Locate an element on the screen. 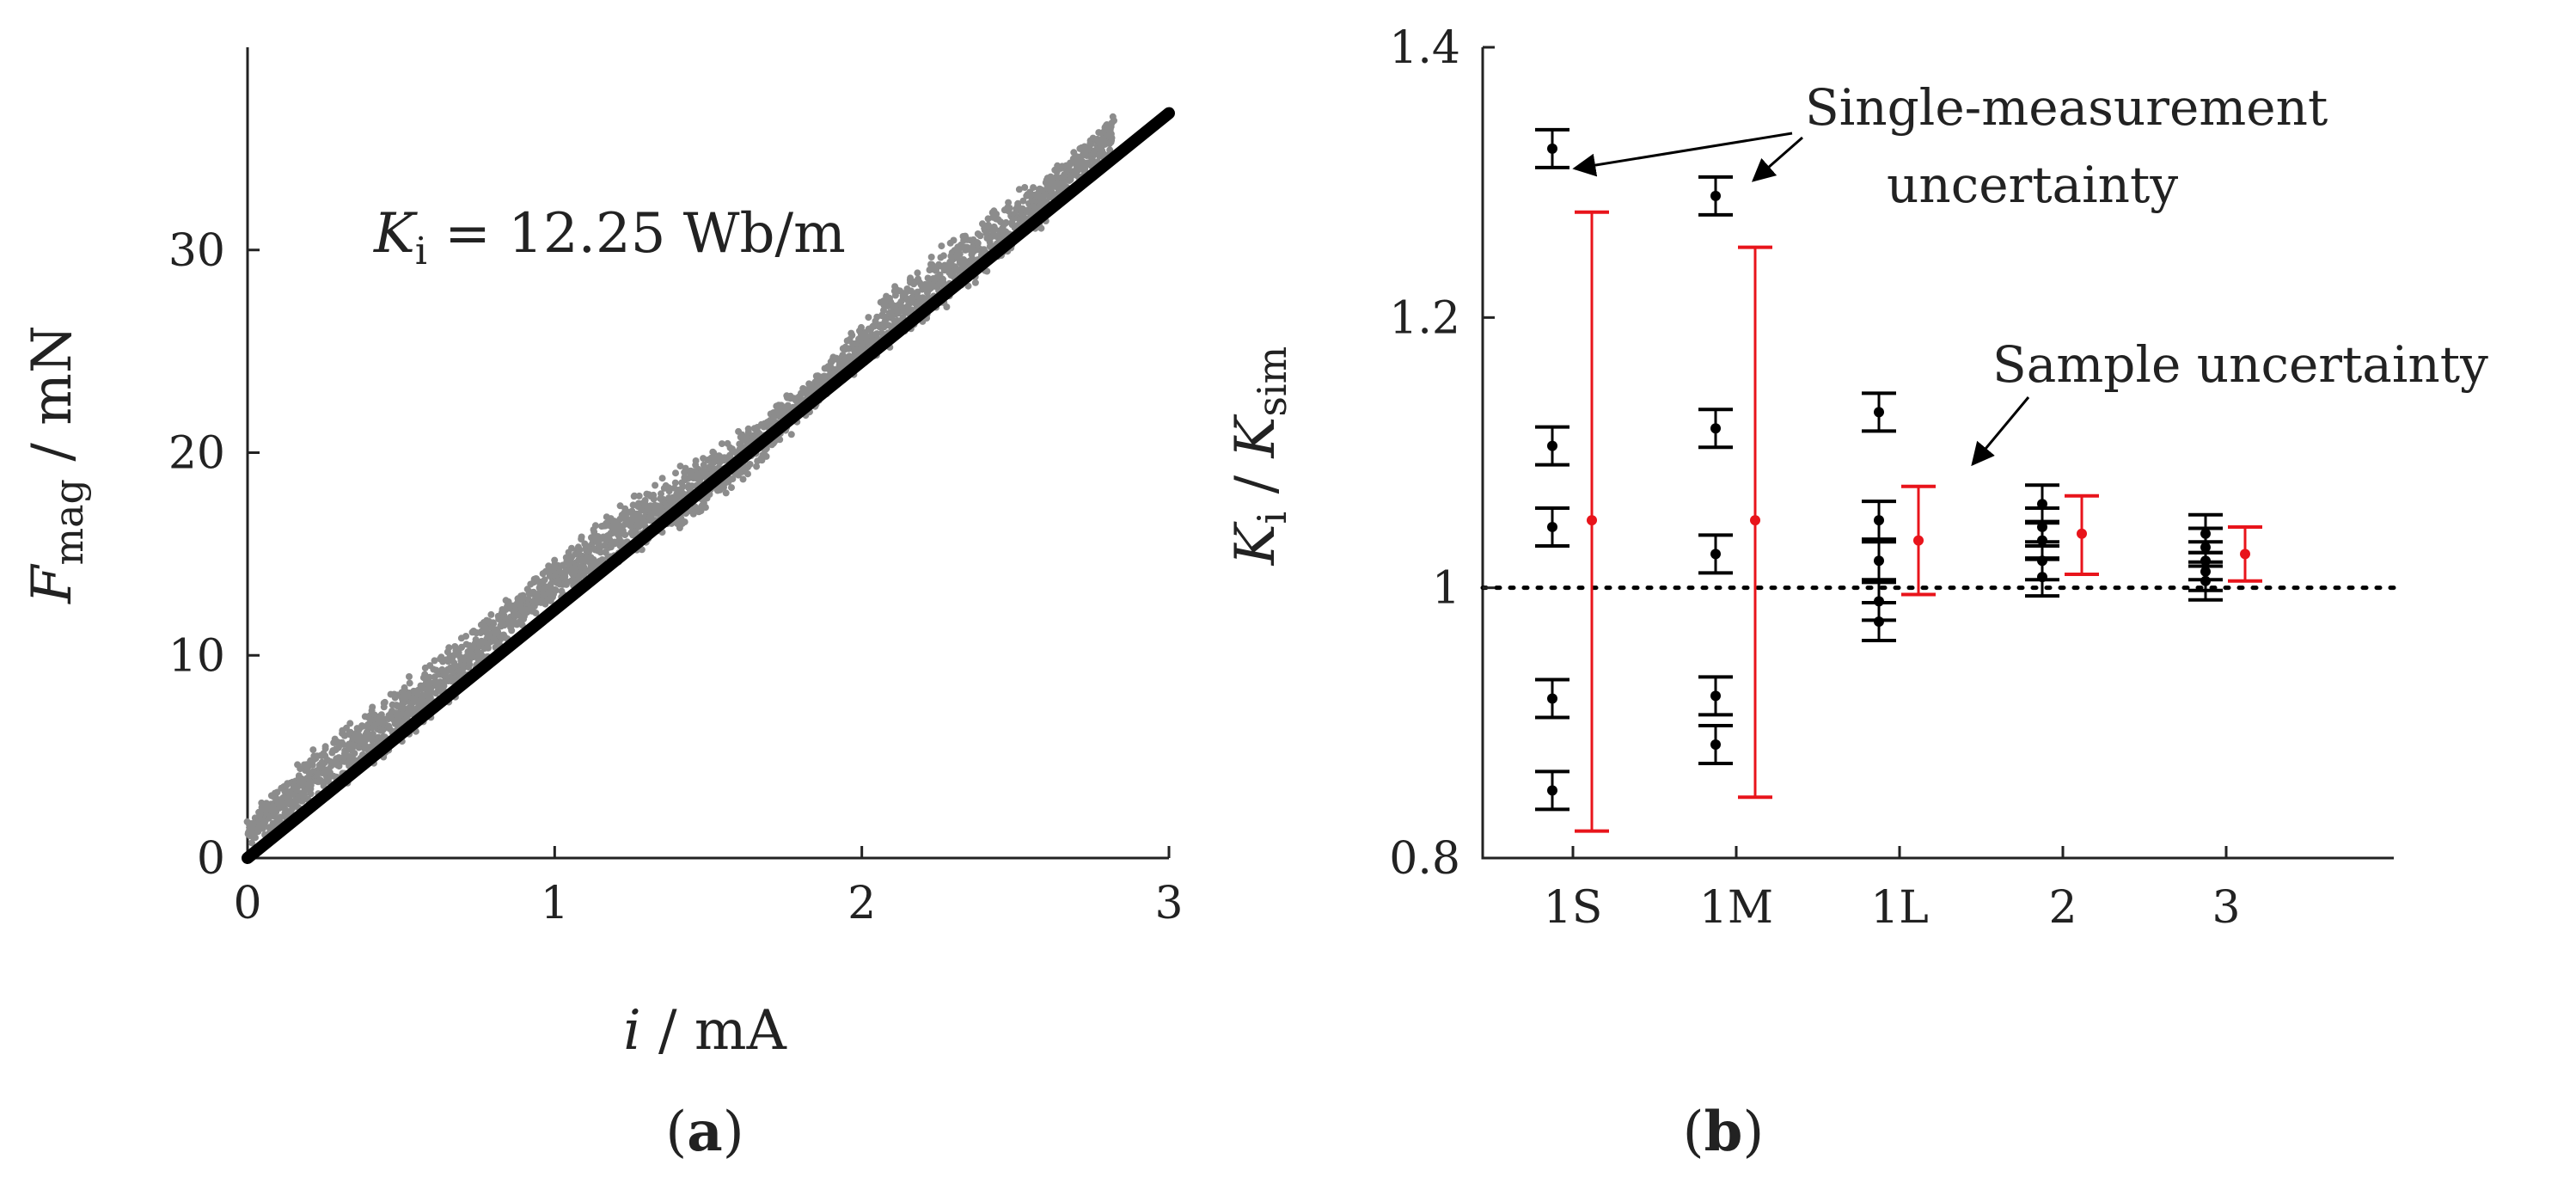 This screenshot has width=2576, height=1177. panel-a-y-tick-label: 20 is located at coordinates (196, 454).